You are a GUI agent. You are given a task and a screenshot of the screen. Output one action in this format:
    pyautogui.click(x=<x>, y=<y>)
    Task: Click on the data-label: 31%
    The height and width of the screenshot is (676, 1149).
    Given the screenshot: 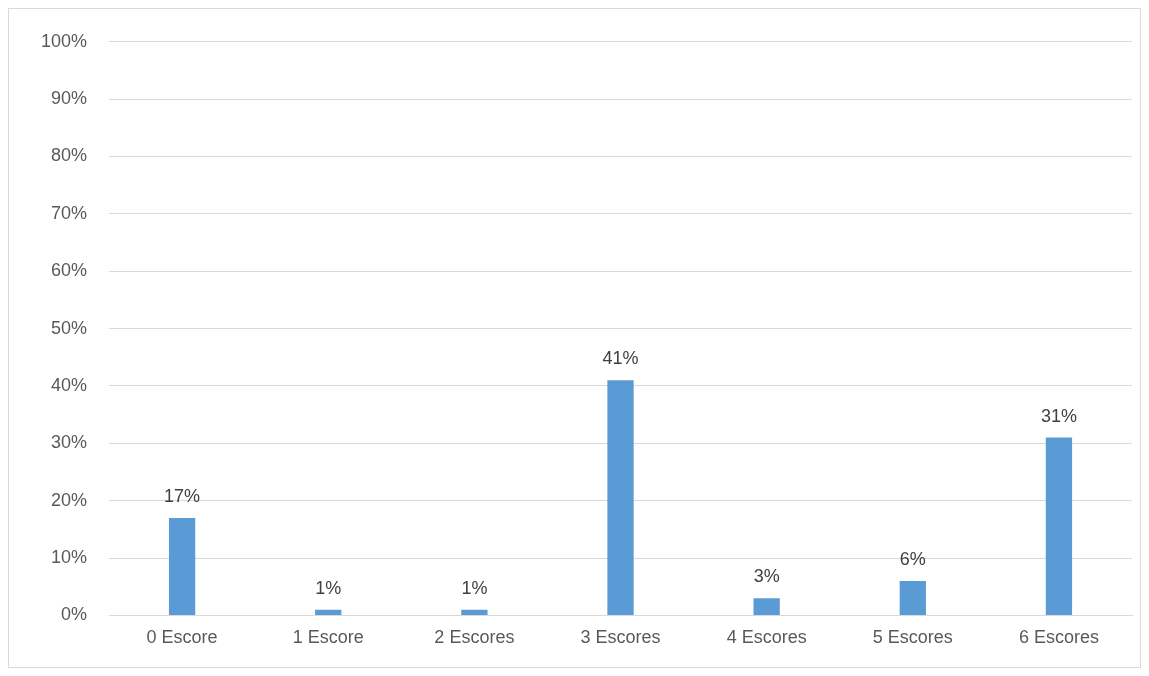 What is the action you would take?
    pyautogui.click(x=1058, y=415)
    